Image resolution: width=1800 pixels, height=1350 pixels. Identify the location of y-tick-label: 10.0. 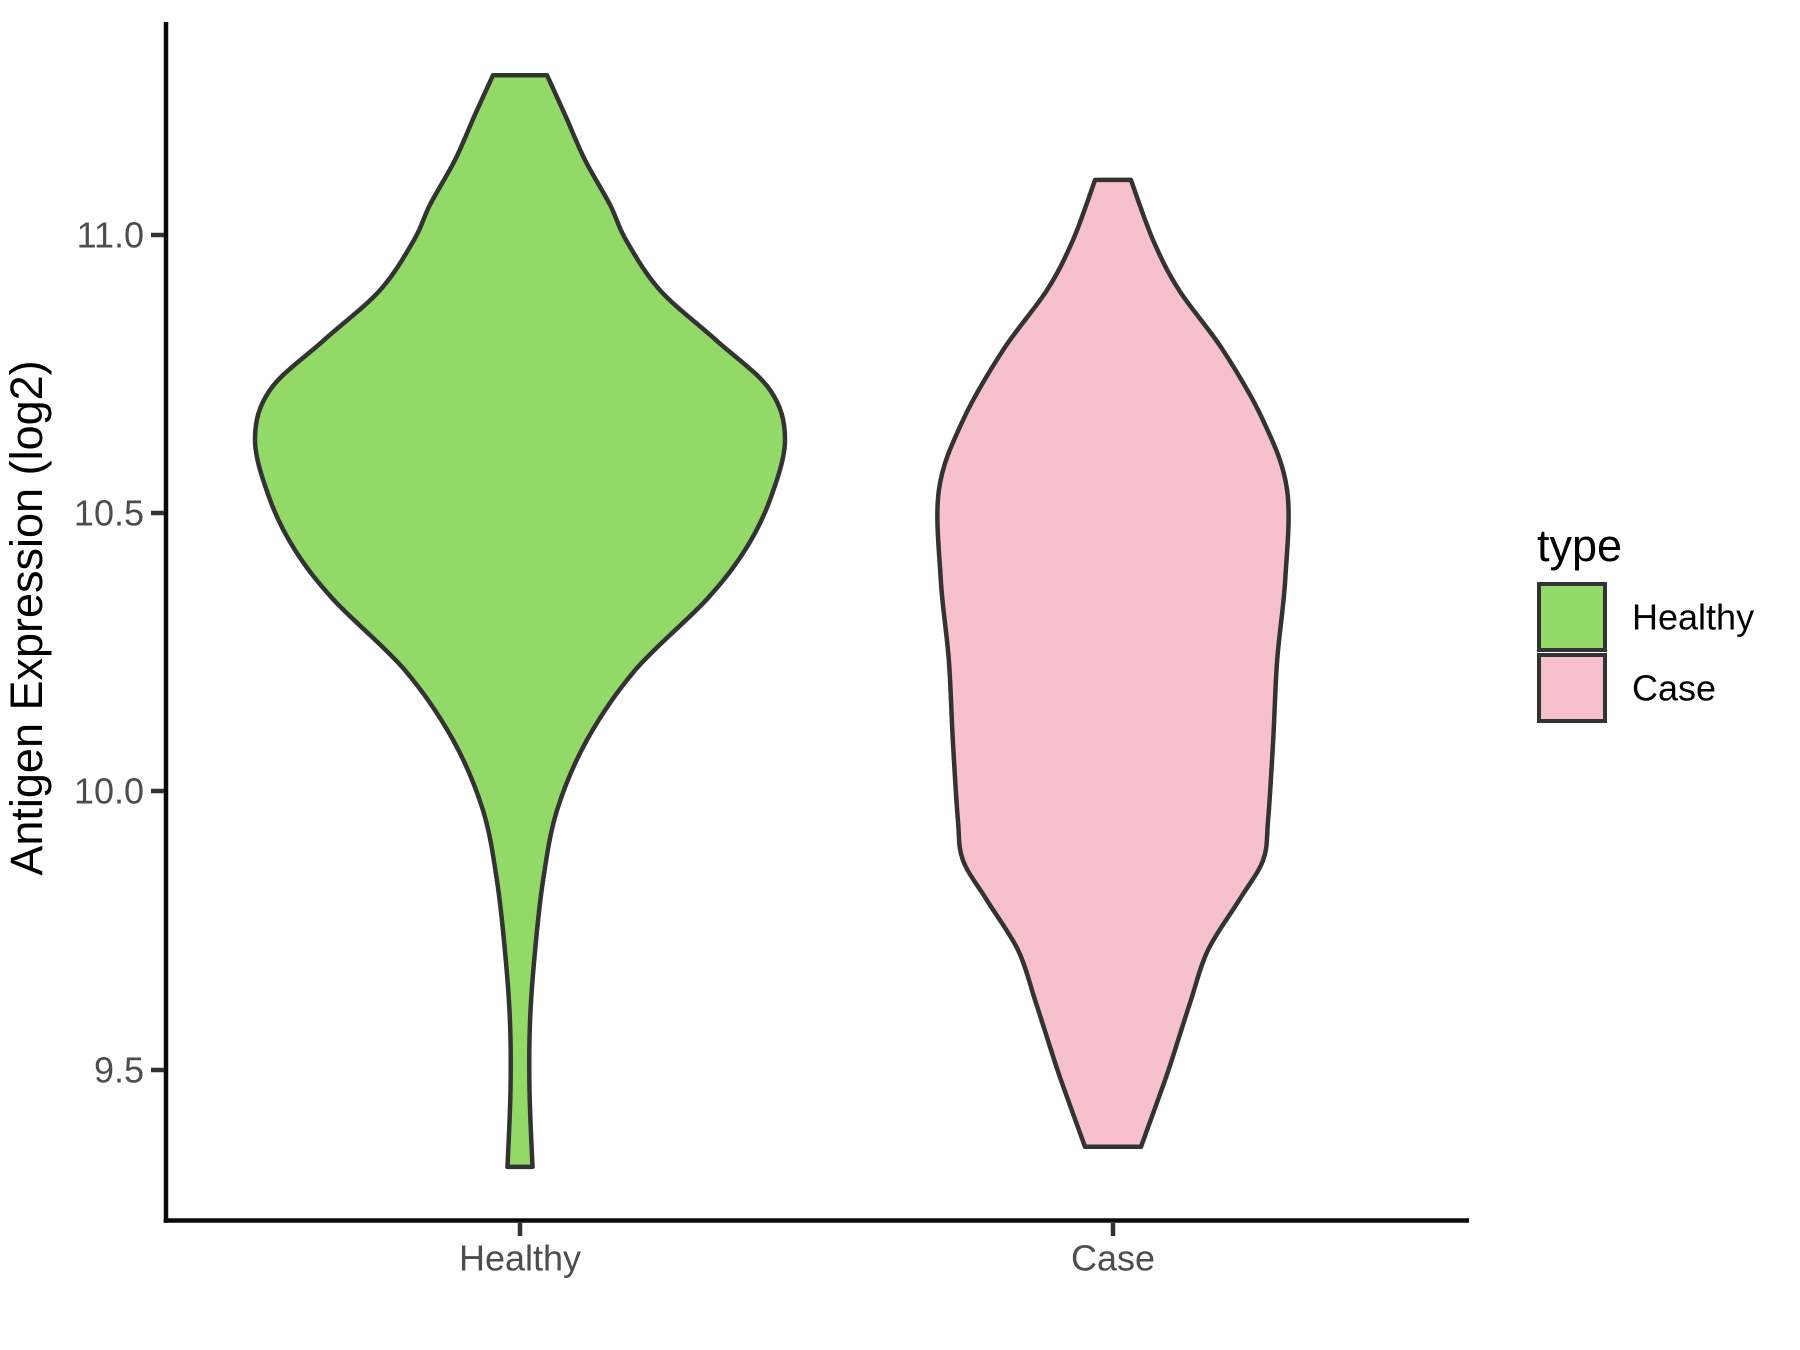
(109, 791).